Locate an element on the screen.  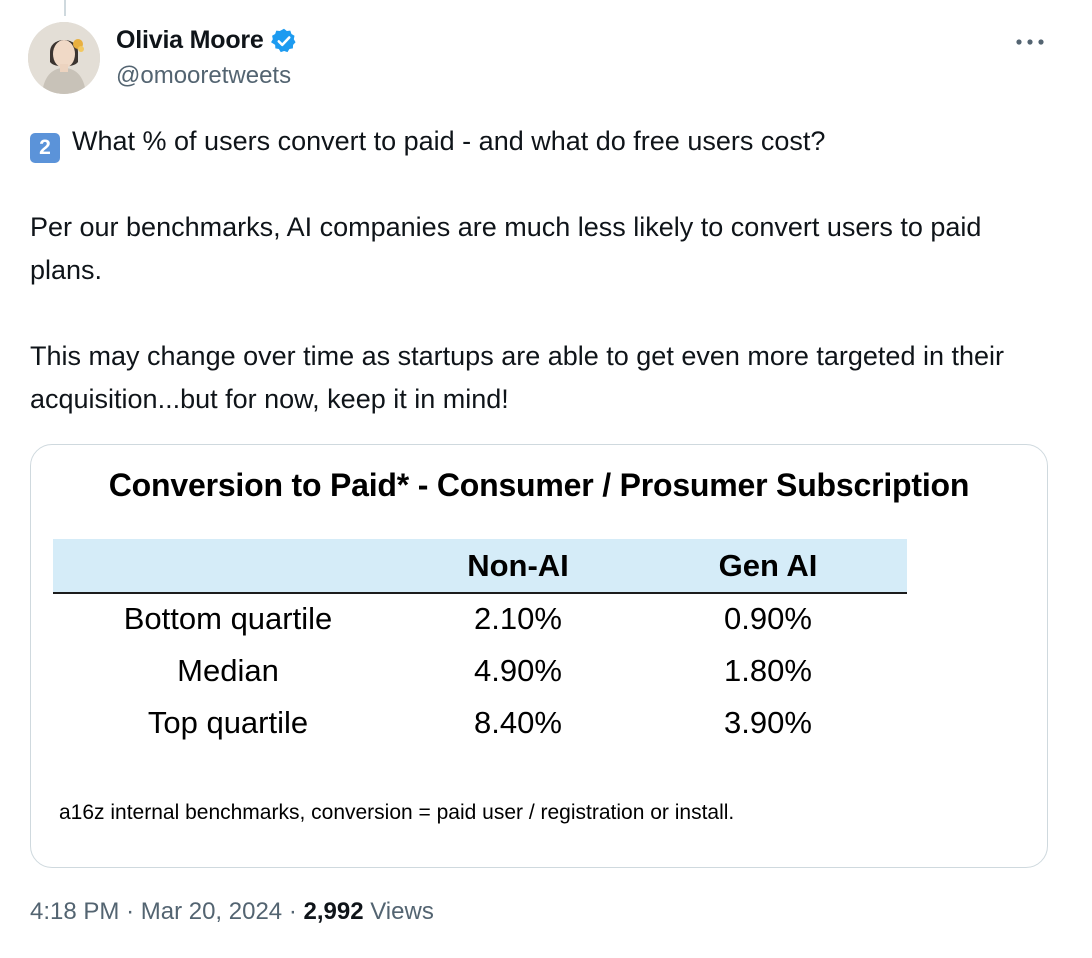
cell-non-ai: 8.40% is located at coordinates (518, 722).